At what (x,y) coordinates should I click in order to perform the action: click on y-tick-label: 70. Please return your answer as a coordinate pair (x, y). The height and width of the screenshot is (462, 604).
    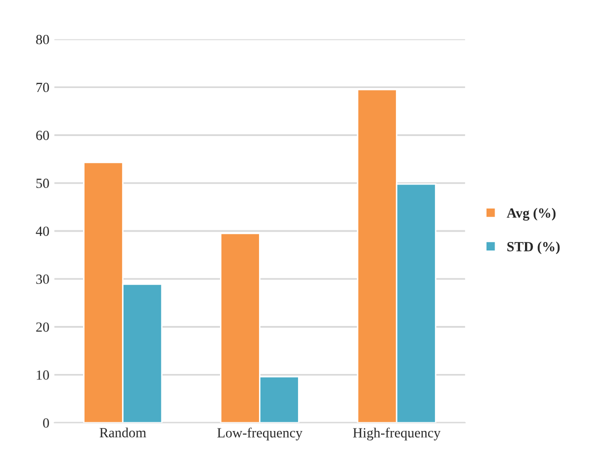
    Looking at the image, I should click on (42, 87).